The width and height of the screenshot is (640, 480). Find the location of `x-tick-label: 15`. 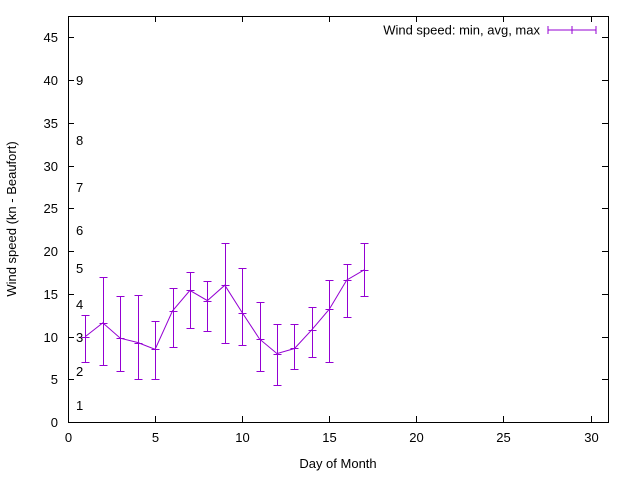

x-tick-label: 15 is located at coordinates (329, 437).